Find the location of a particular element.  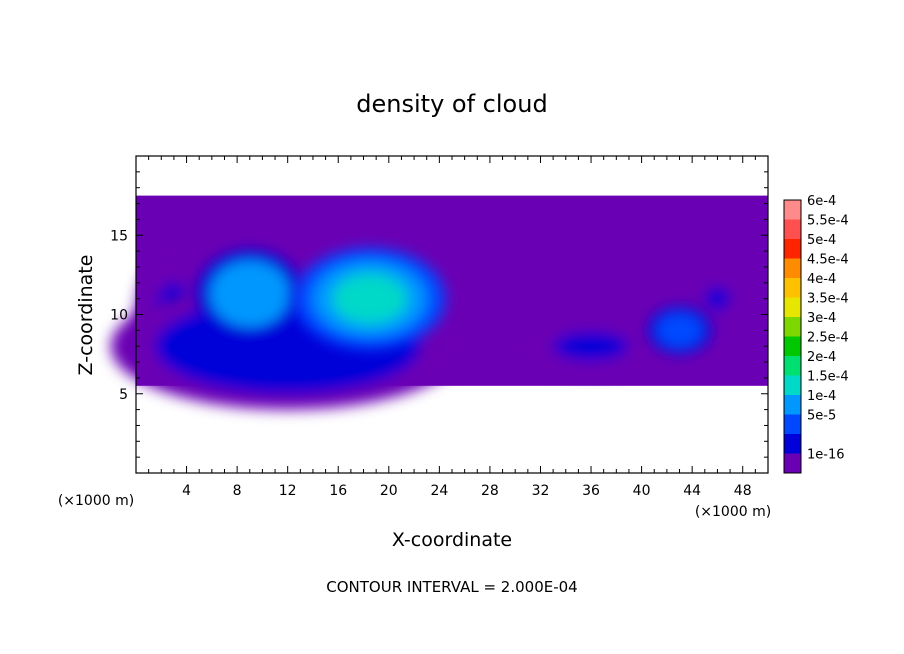

colorbar-label: 5e-5 is located at coordinates (821, 416).